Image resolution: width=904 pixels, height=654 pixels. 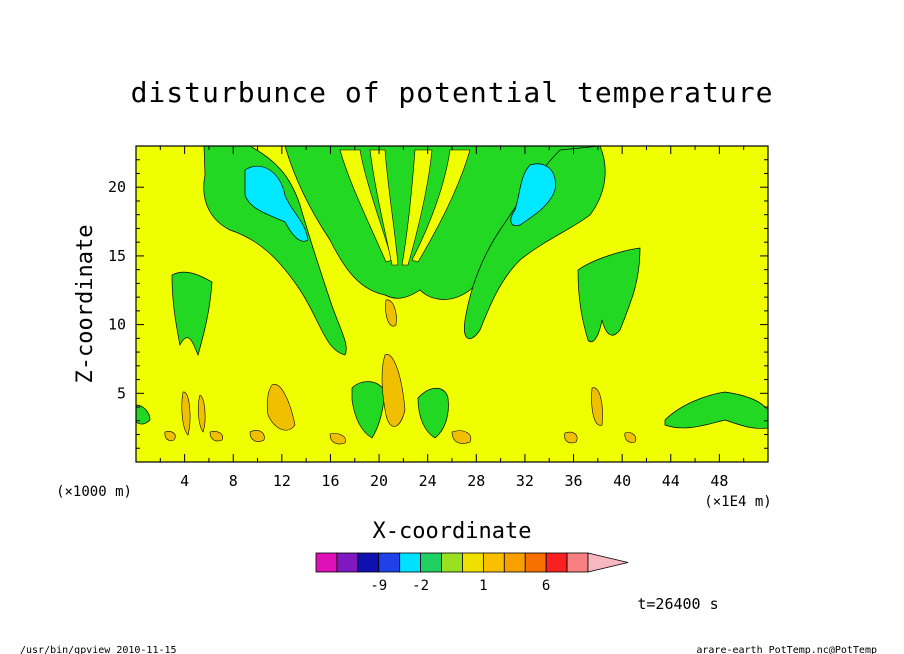 I want to click on contour-green-mid-right, so click(x=433, y=413).